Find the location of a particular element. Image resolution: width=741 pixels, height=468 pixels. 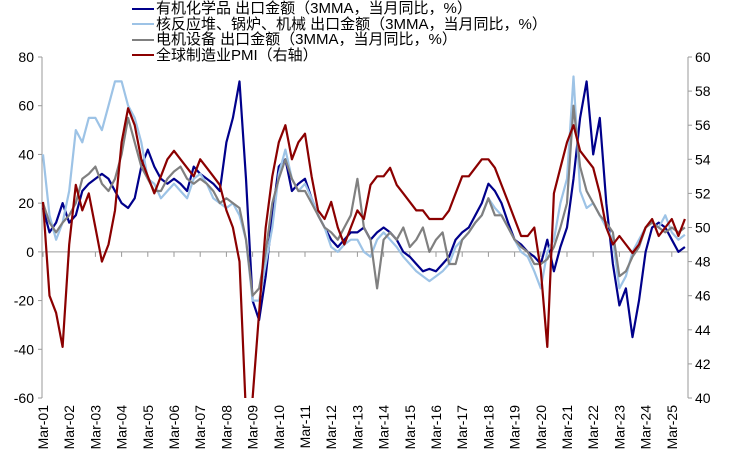

right-tick-label: 40 is located at coordinates (703, 398).